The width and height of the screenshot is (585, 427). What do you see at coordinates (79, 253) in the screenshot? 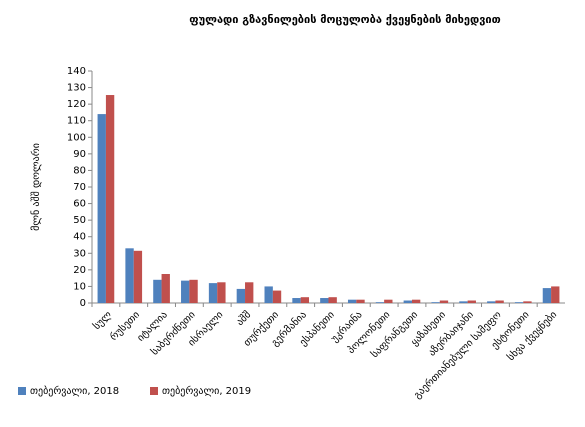
I see `y-tick-label: 30` at bounding box center [79, 253].